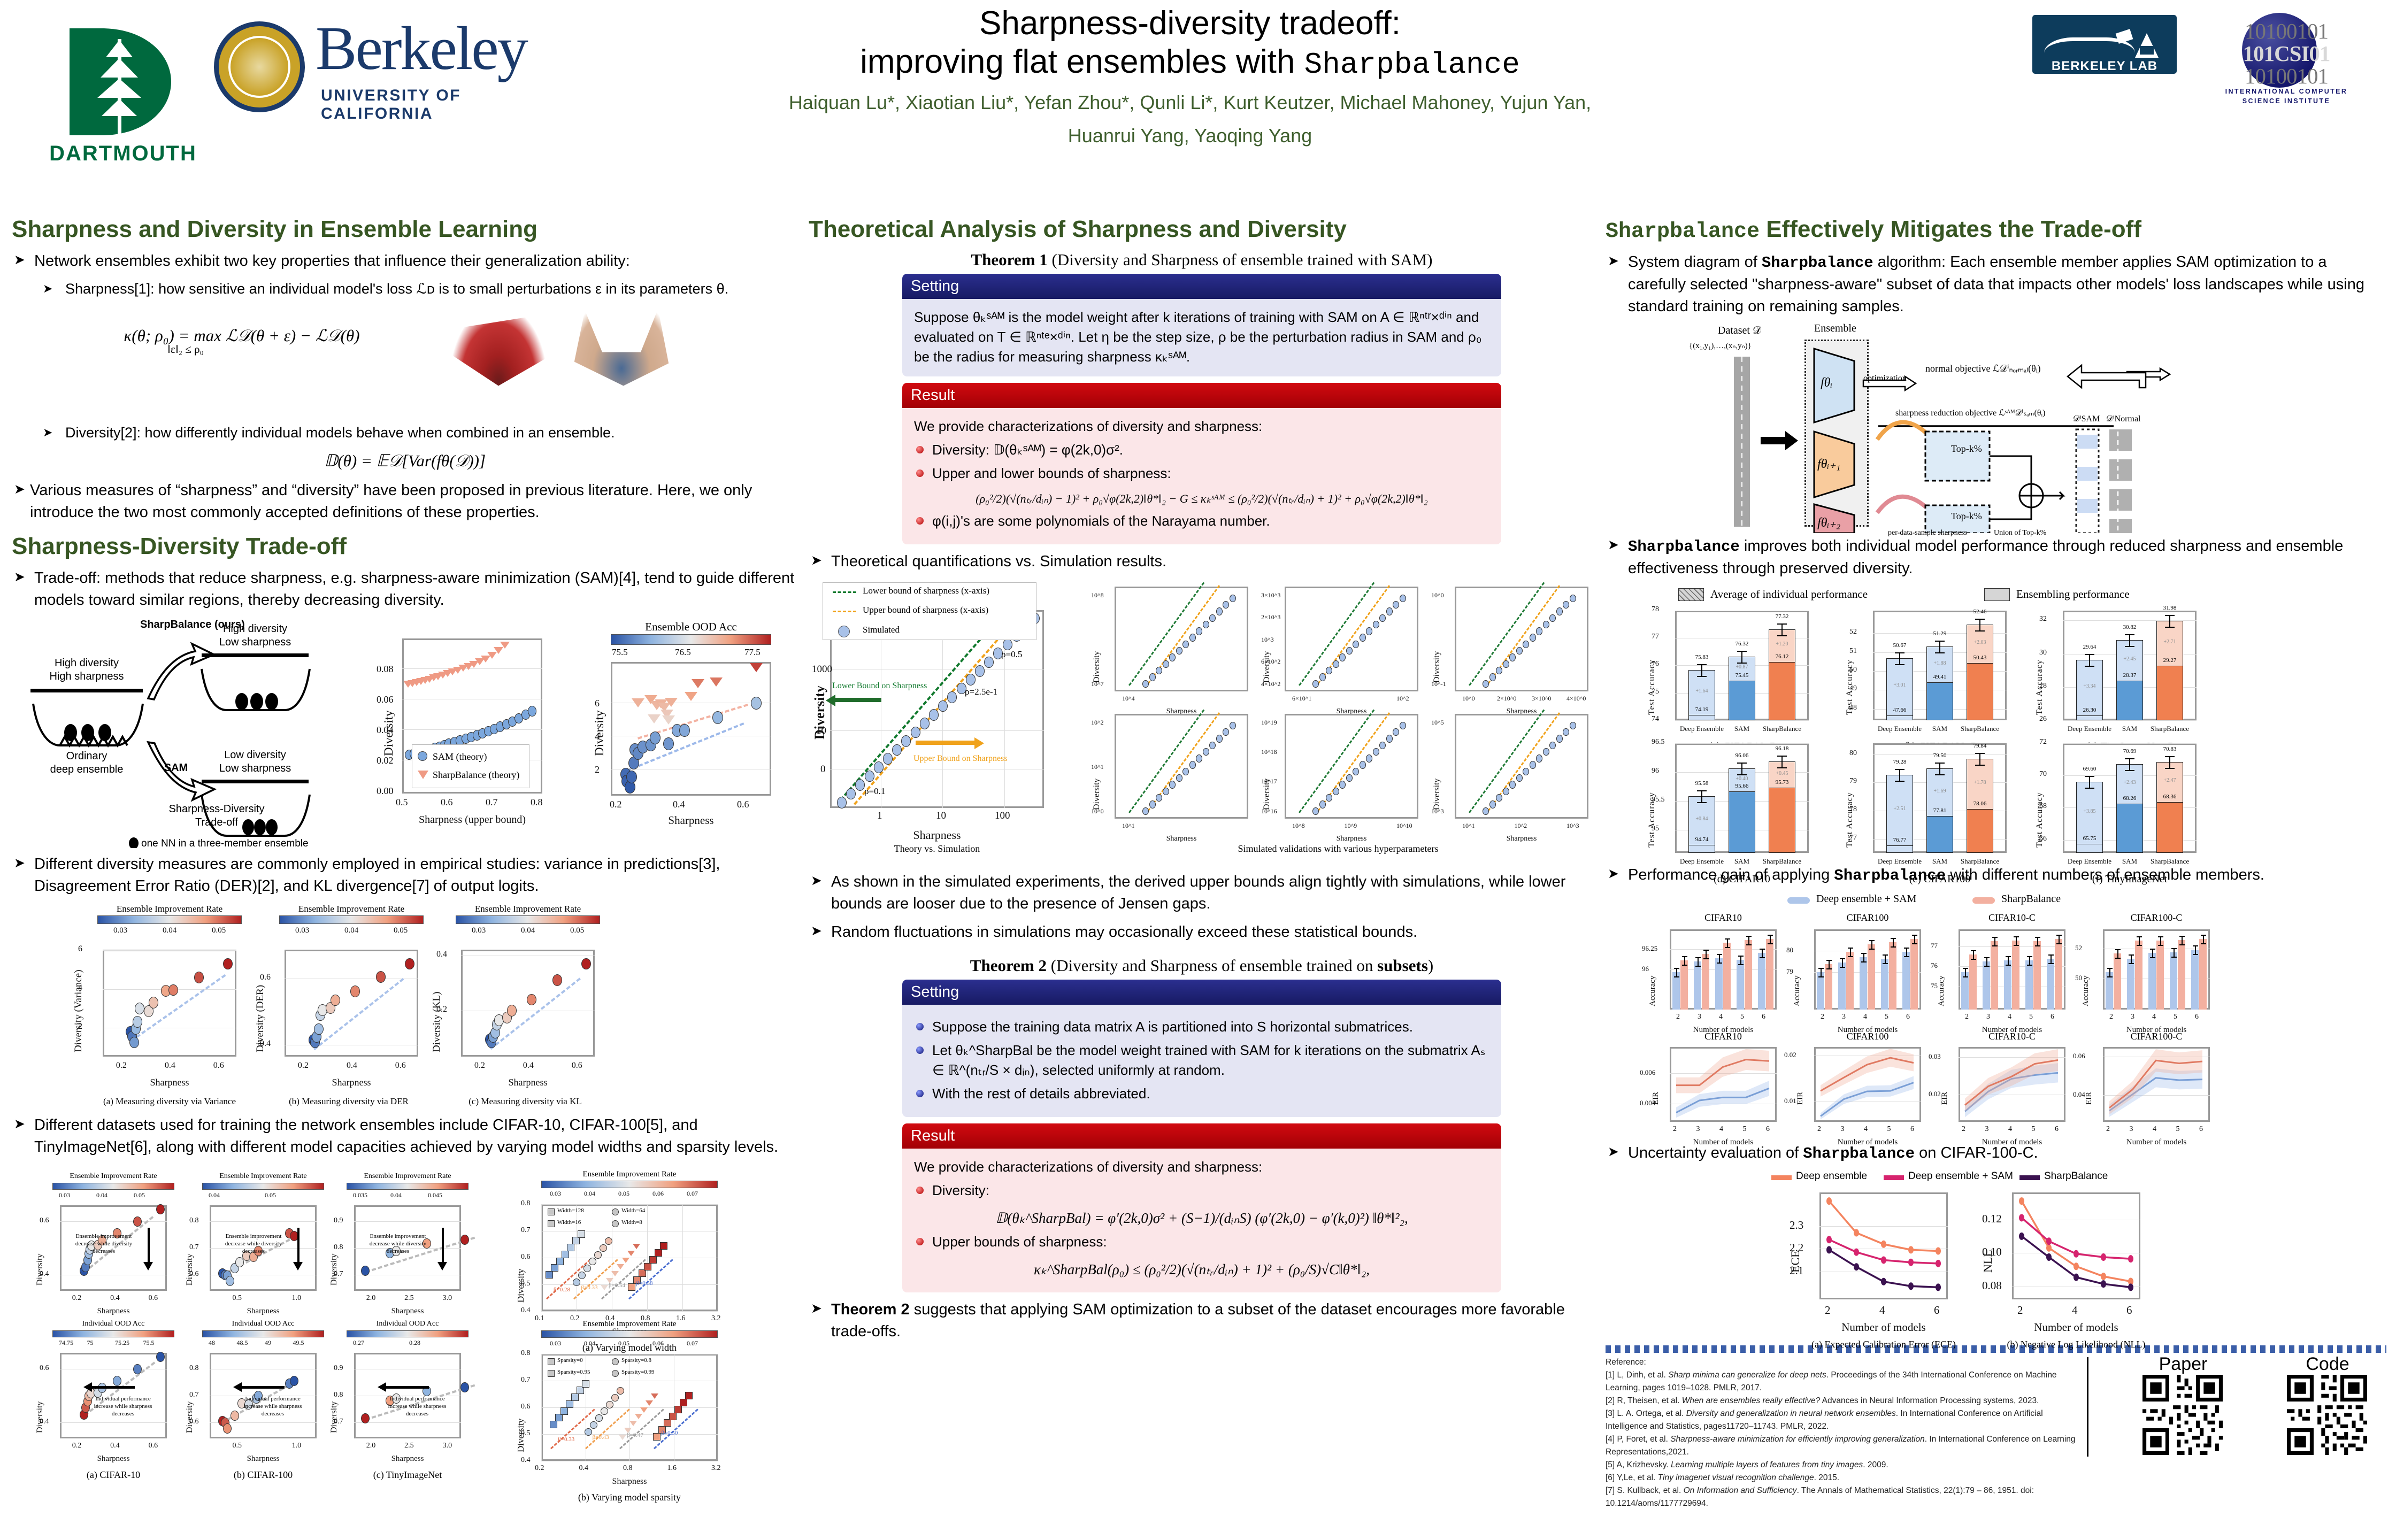  What do you see at coordinates (2089, 838) in the screenshot?
I see `bar-value-individual: 65.75` at bounding box center [2089, 838].